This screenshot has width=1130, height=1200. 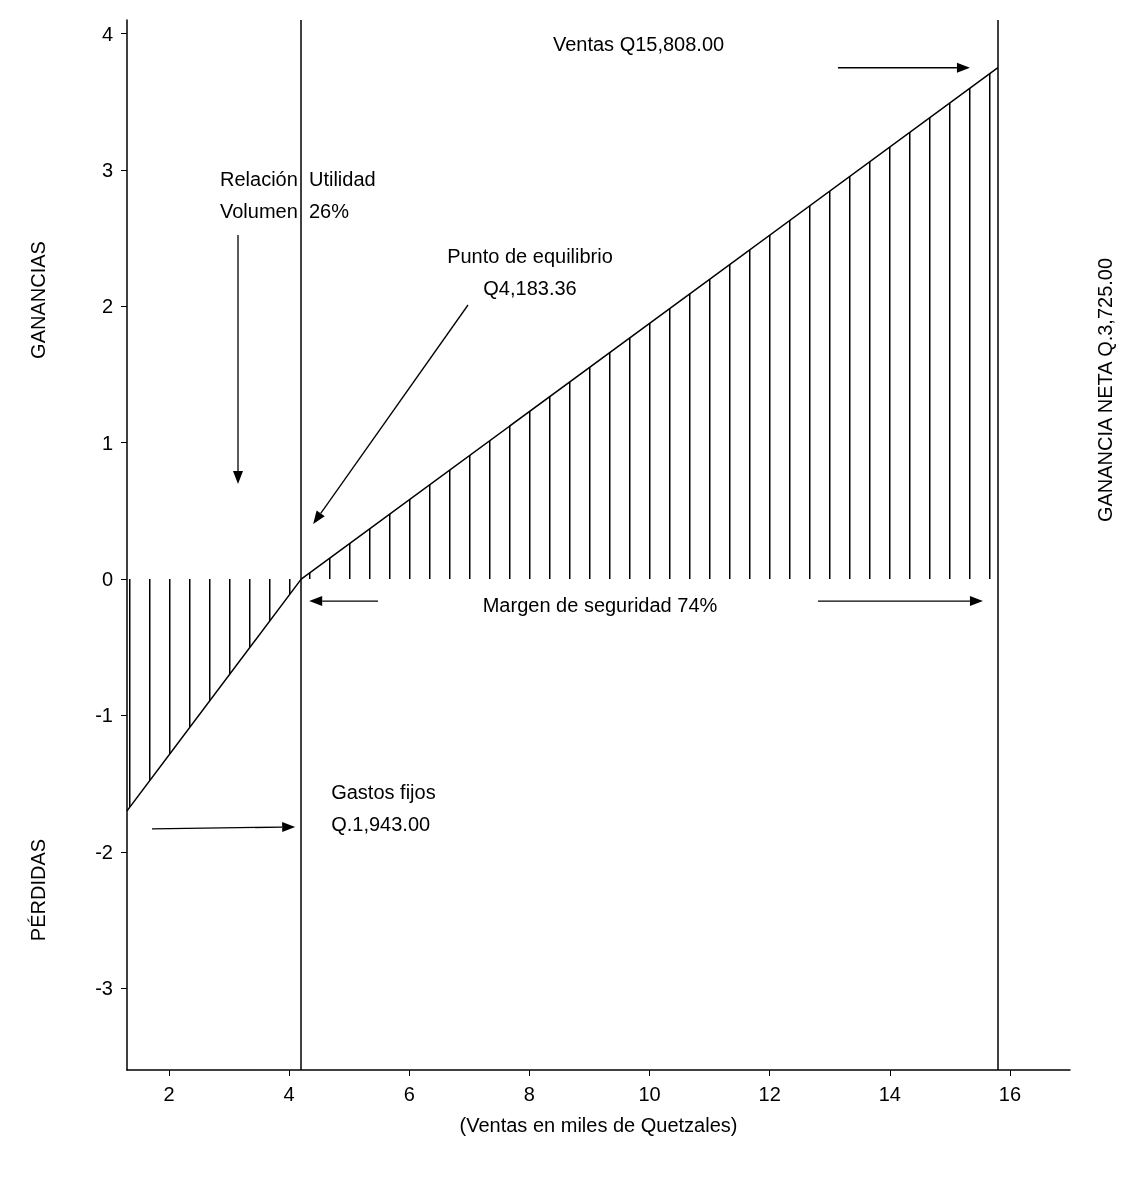 What do you see at coordinates (383, 807) in the screenshot?
I see `annotation: Gastos fijos Q.1,943.00` at bounding box center [383, 807].